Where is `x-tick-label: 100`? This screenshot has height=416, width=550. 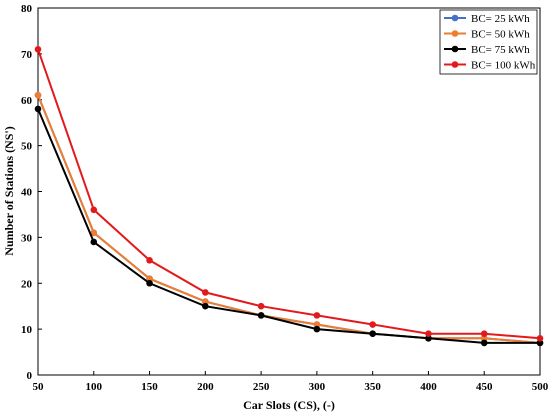
x-tick-label: 100 is located at coordinates (94, 387).